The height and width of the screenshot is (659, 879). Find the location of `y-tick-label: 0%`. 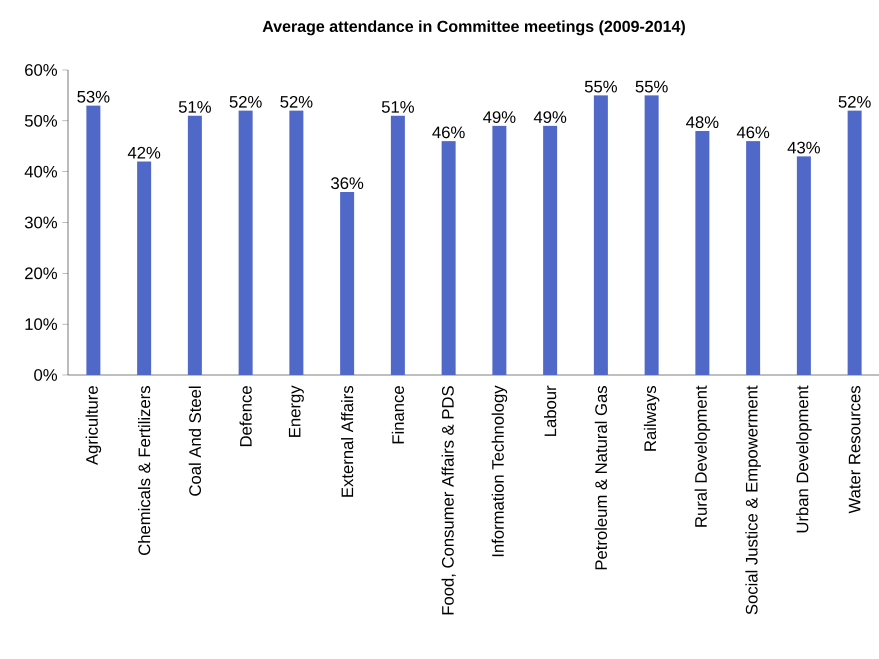

y-tick-label: 0% is located at coordinates (45, 375).